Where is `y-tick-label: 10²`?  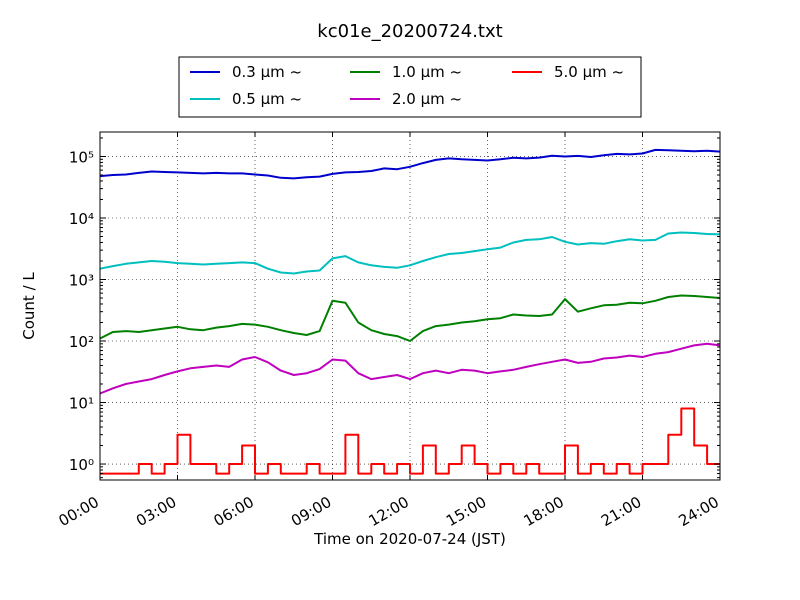 y-tick-label: 10² is located at coordinates (81, 342).